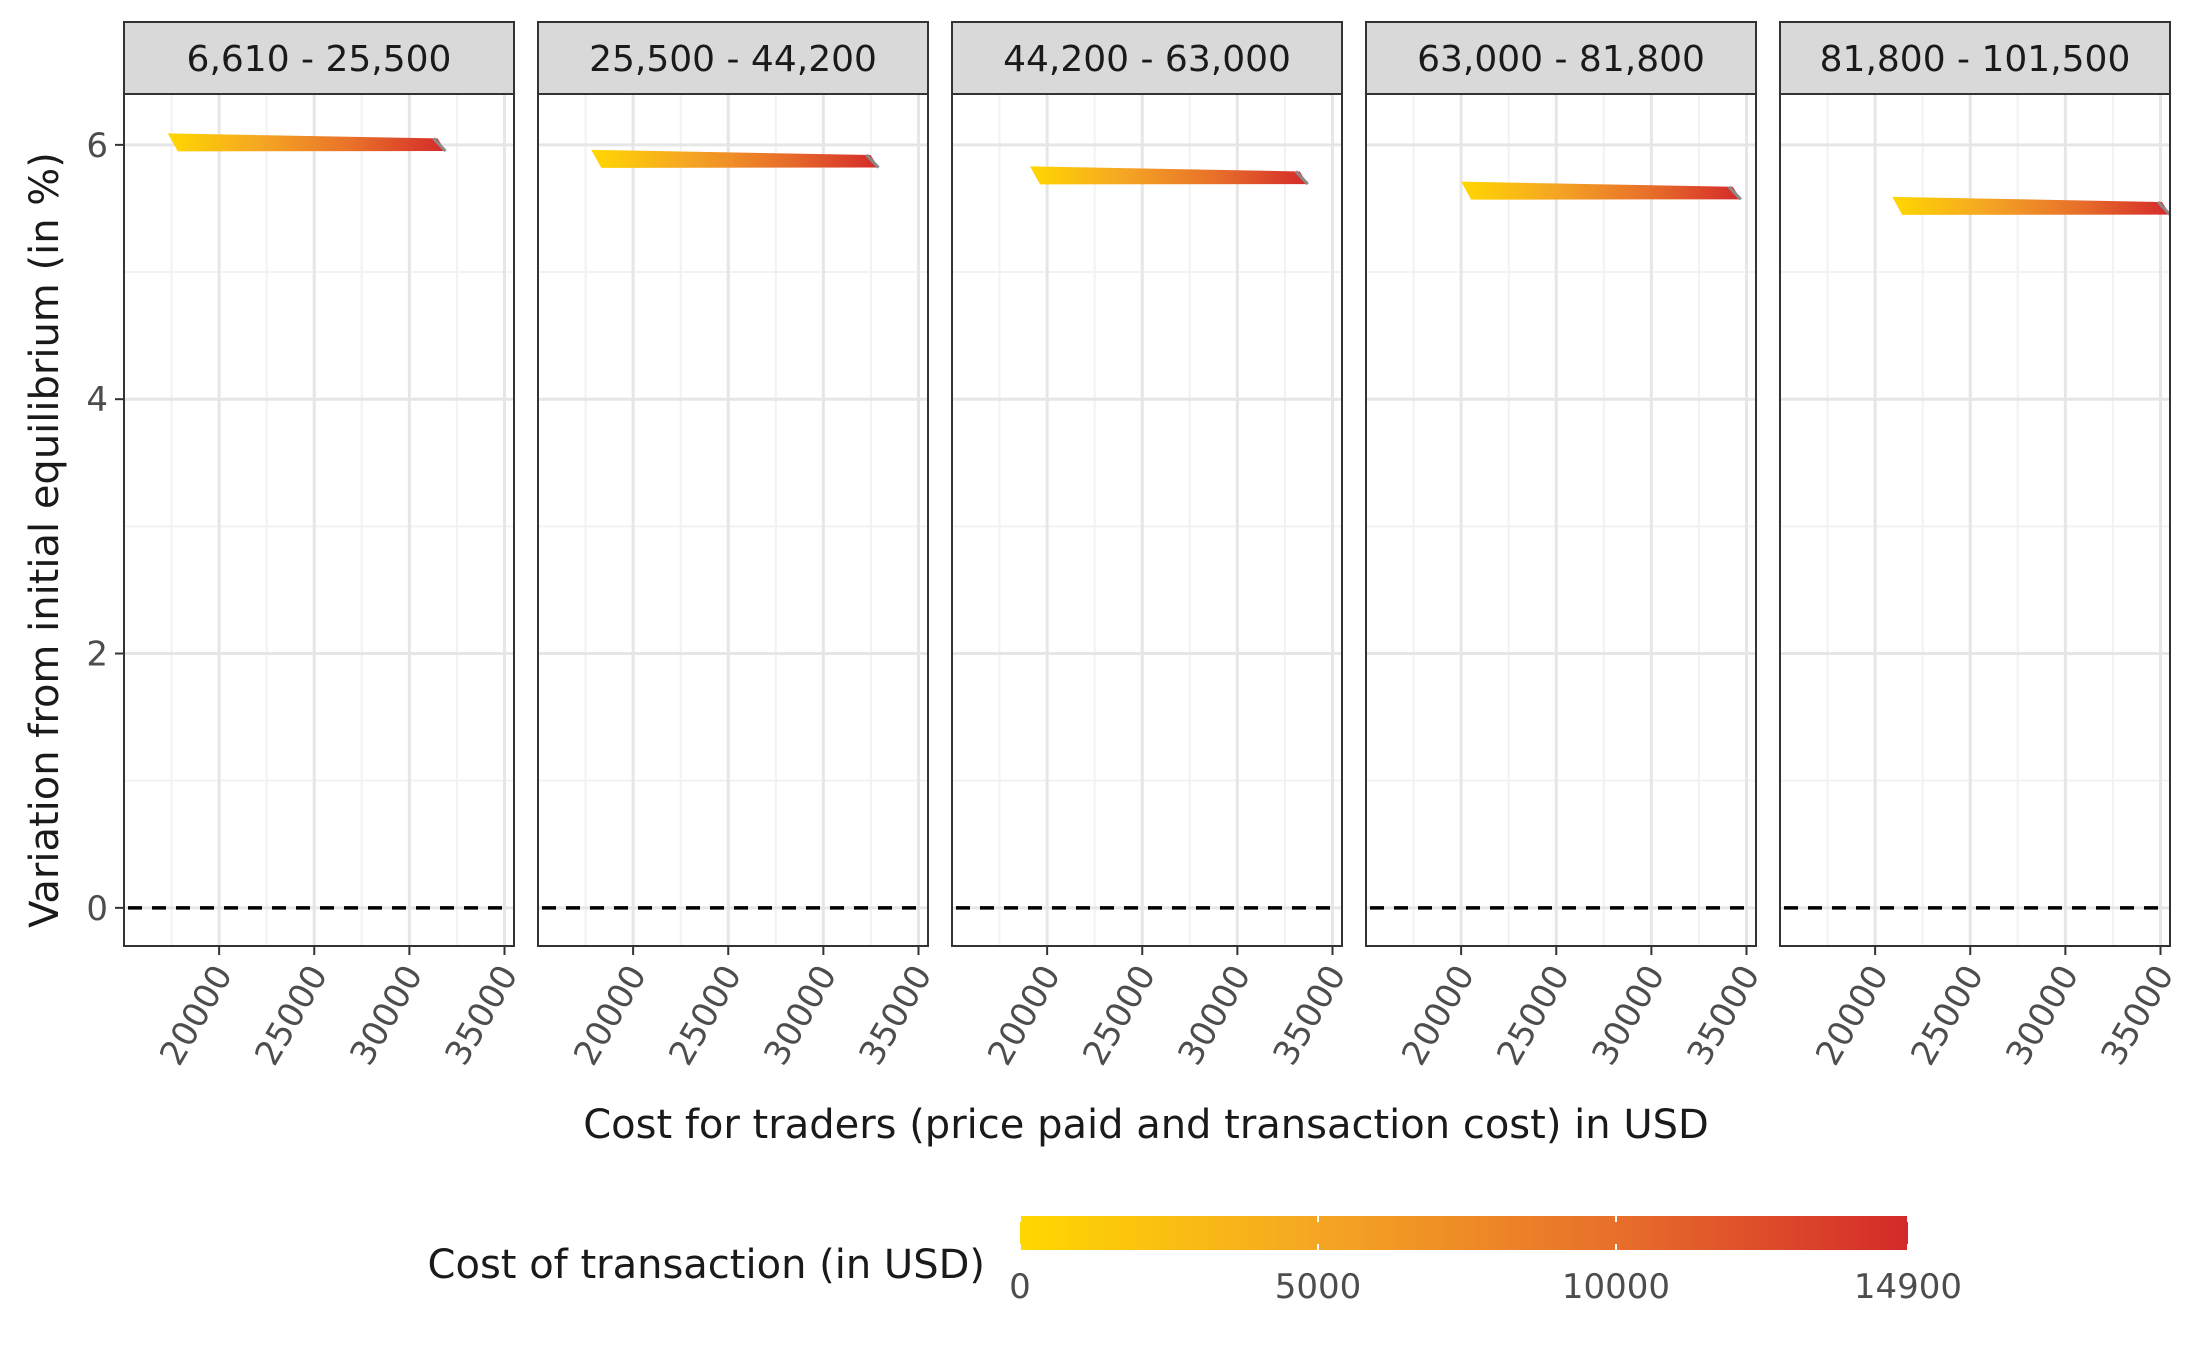 This screenshot has width=2187, height=1355. I want to click on y-tick-label: 6, so click(97, 146).